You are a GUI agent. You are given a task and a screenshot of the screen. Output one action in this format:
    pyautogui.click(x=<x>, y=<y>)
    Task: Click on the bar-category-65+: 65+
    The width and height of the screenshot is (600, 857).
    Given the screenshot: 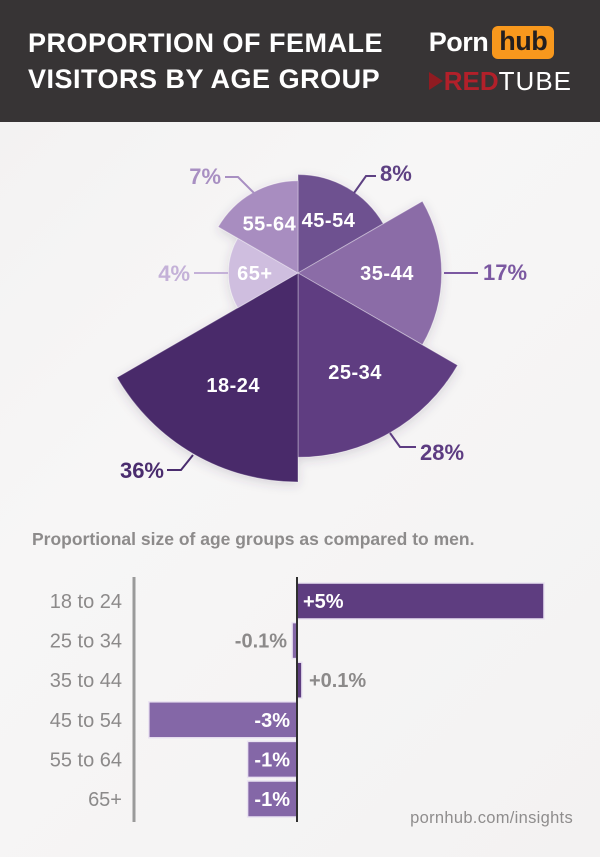 What is the action you would take?
    pyautogui.click(x=105, y=800)
    